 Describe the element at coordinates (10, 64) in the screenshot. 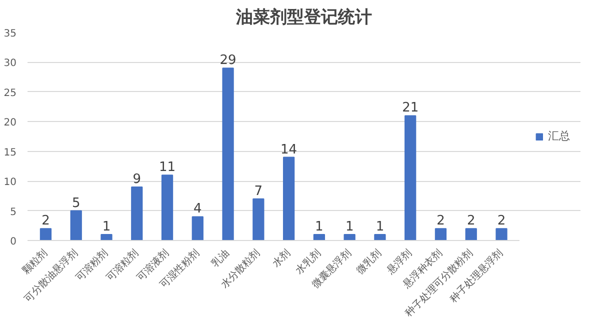

I see `y-tick-label: 30` at that location.